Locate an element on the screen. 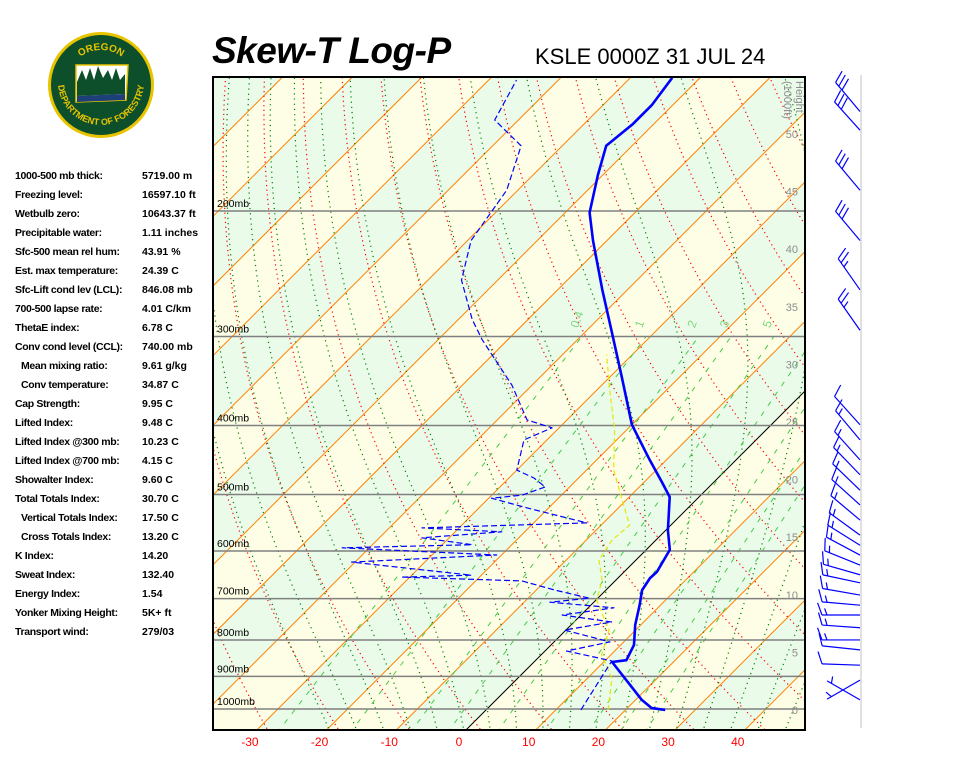 Image resolution: width=960 pixels, height=768 pixels. stat-label: Lifted Index @700 mb: is located at coordinates (67, 461).